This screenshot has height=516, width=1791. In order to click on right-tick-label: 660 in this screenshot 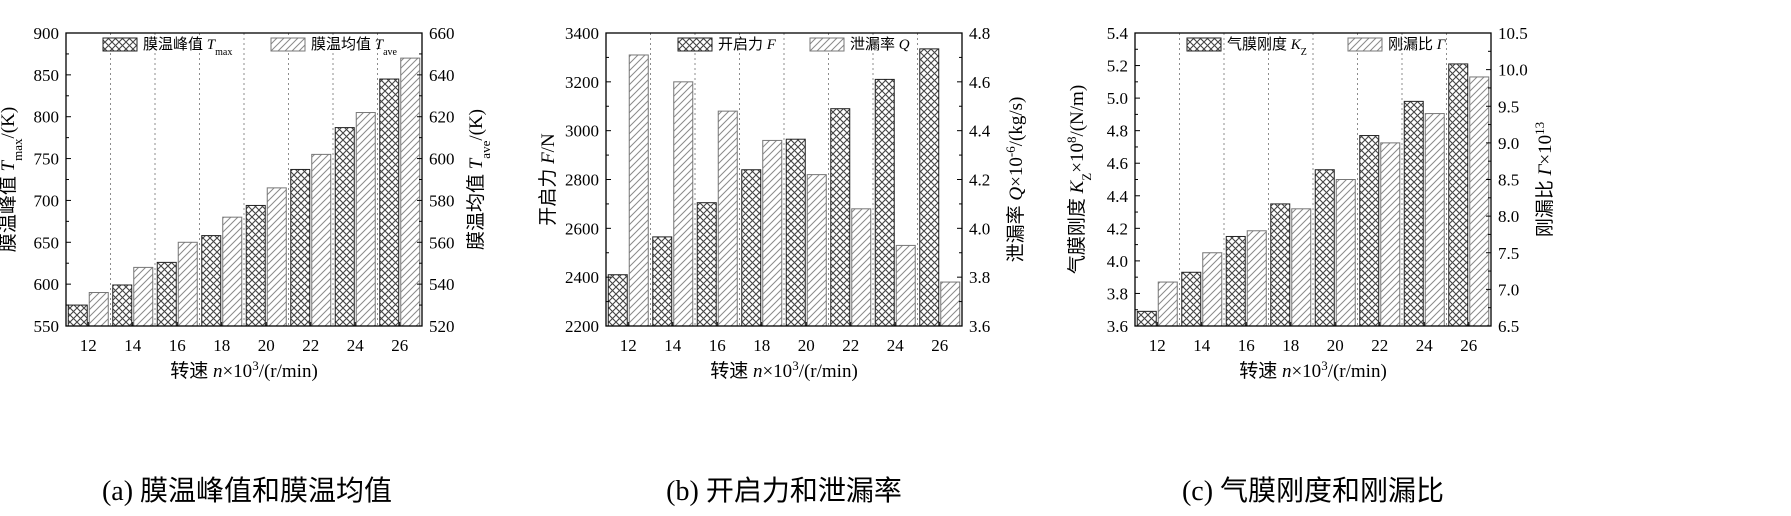, I will do `click(442, 33)`.